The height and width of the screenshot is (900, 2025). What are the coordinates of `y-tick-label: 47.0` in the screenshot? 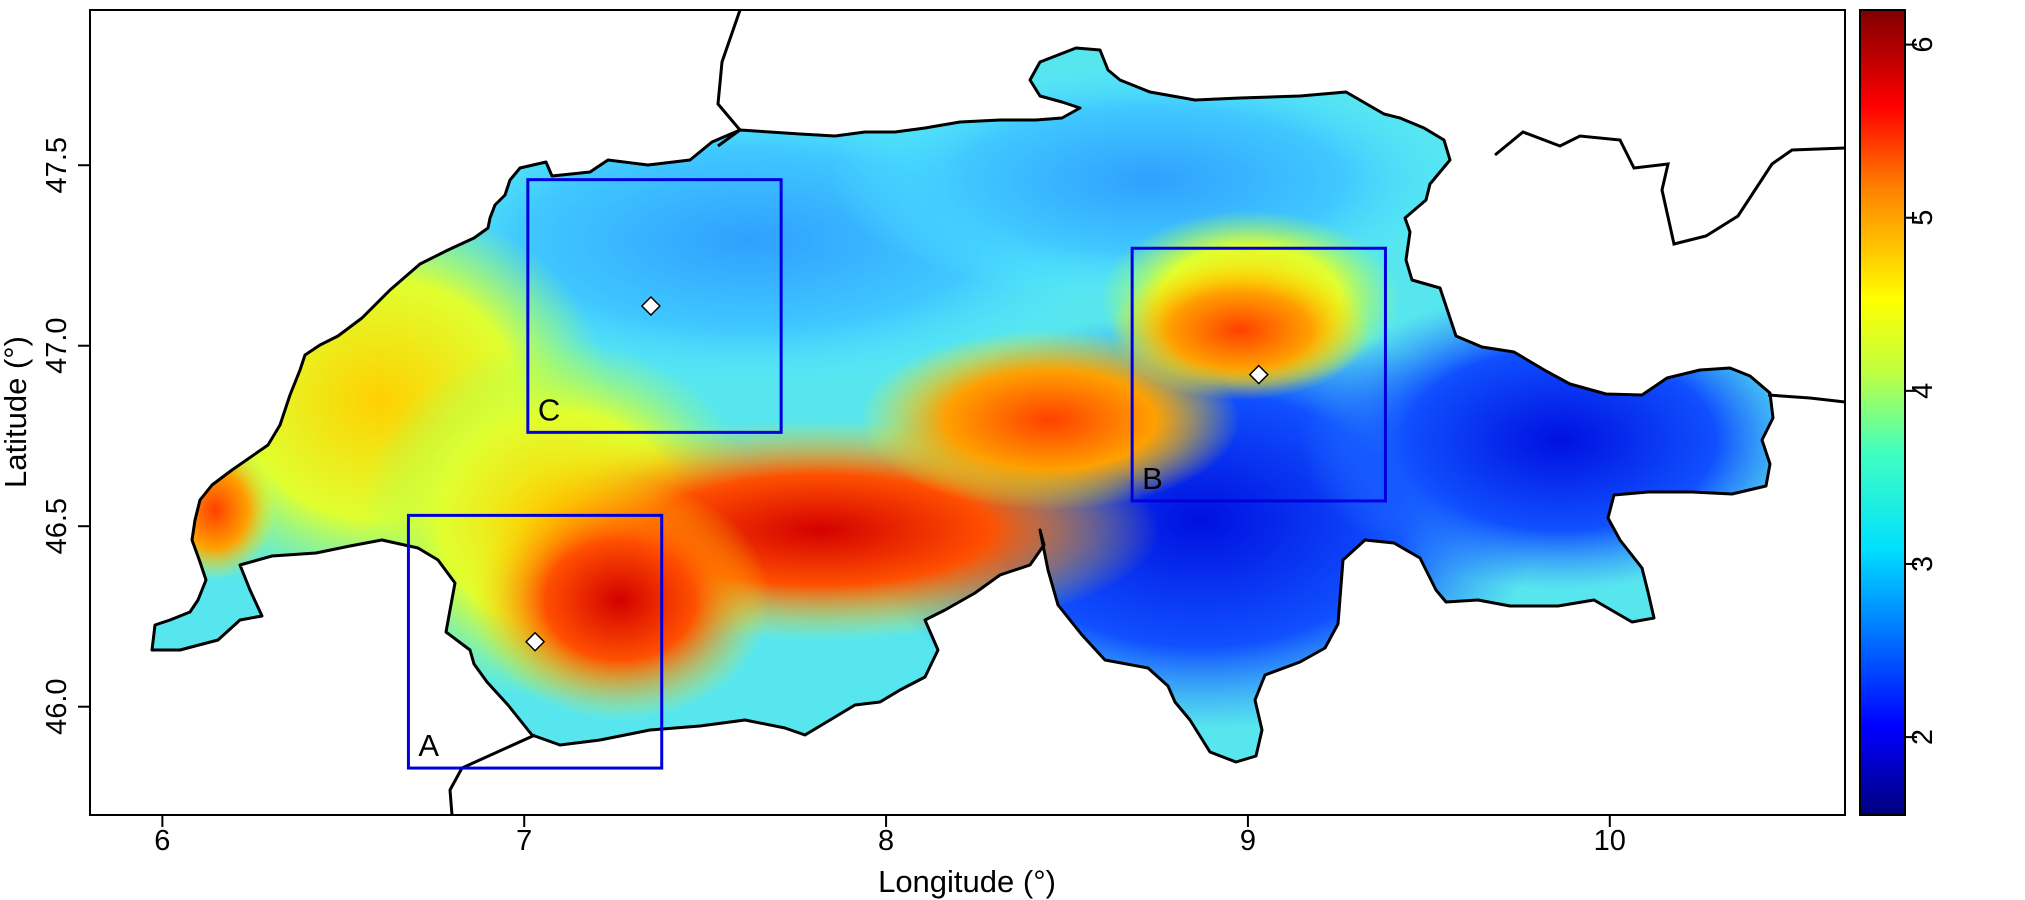 It's located at (57, 345).